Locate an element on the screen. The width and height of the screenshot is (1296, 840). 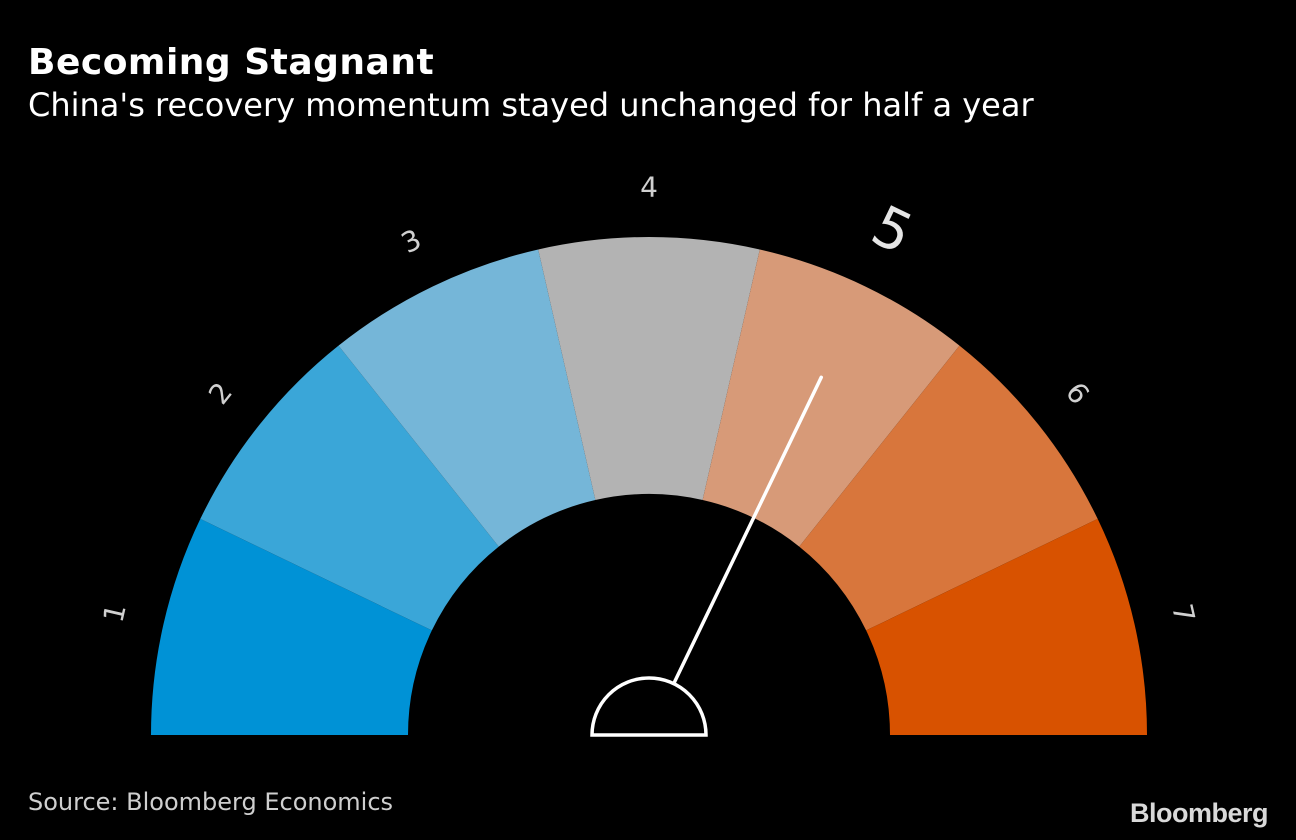
gauge-label-3: 3 is located at coordinates (411, 241).